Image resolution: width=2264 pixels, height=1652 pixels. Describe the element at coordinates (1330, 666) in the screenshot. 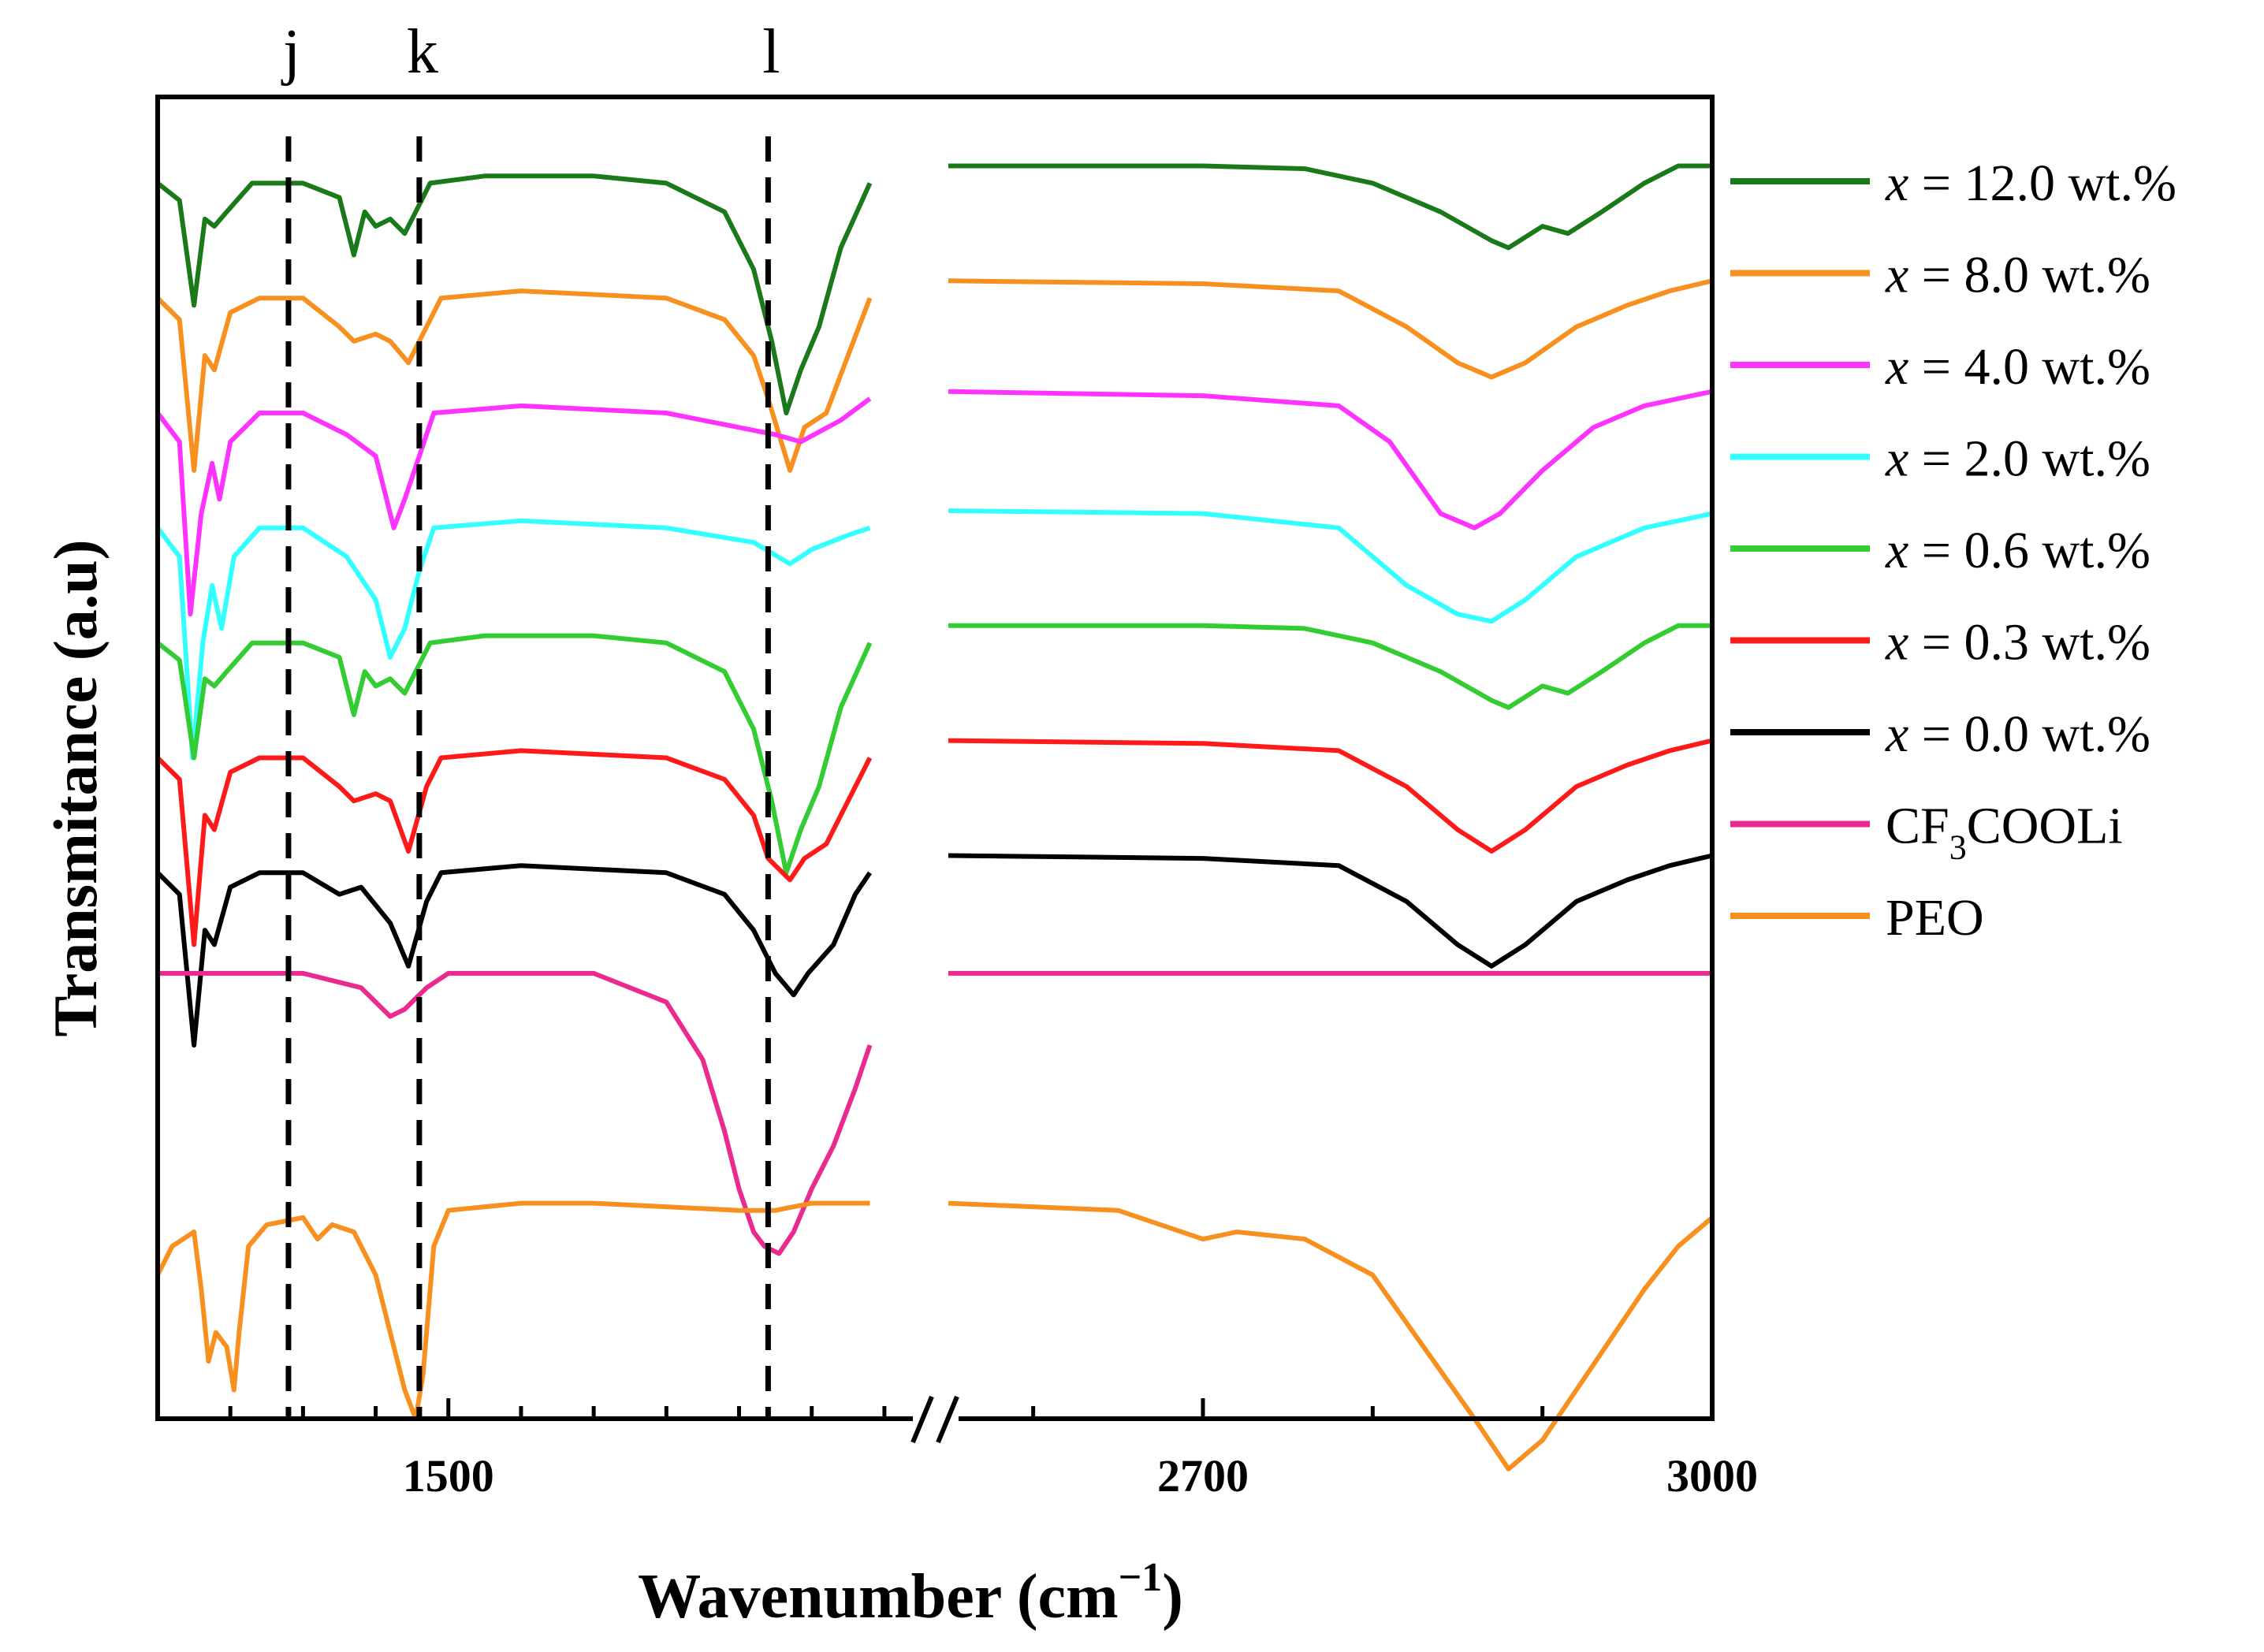

I see `series-4-line-high` at that location.